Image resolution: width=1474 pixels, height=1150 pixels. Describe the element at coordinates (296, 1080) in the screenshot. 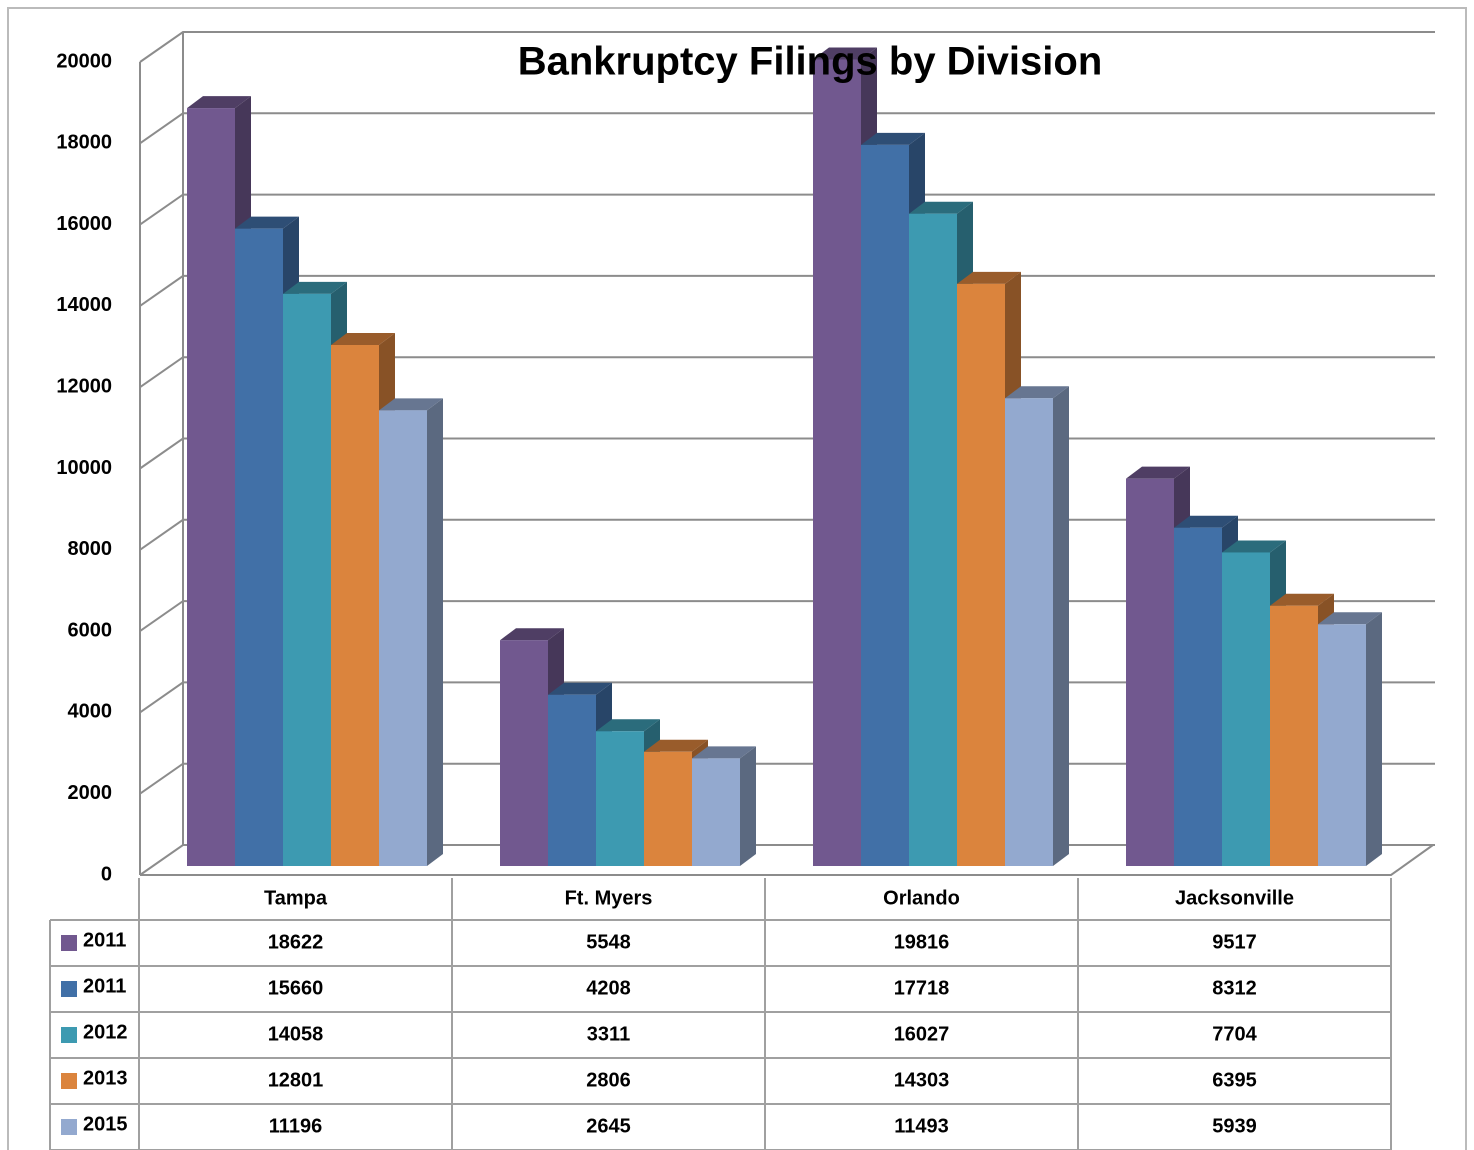

I see `table-cell: 12801` at that location.